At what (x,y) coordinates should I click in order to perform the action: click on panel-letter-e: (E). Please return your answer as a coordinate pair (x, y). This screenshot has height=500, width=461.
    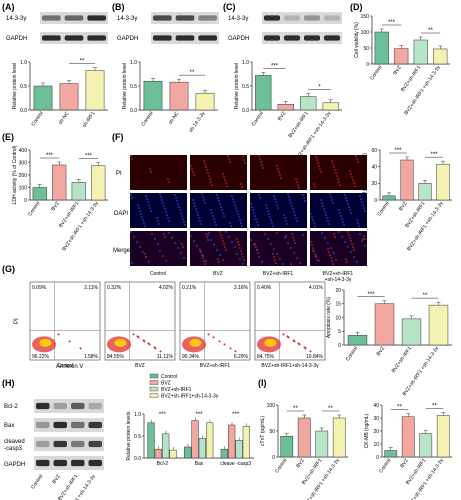
    Looking at the image, I should click on (8, 137).